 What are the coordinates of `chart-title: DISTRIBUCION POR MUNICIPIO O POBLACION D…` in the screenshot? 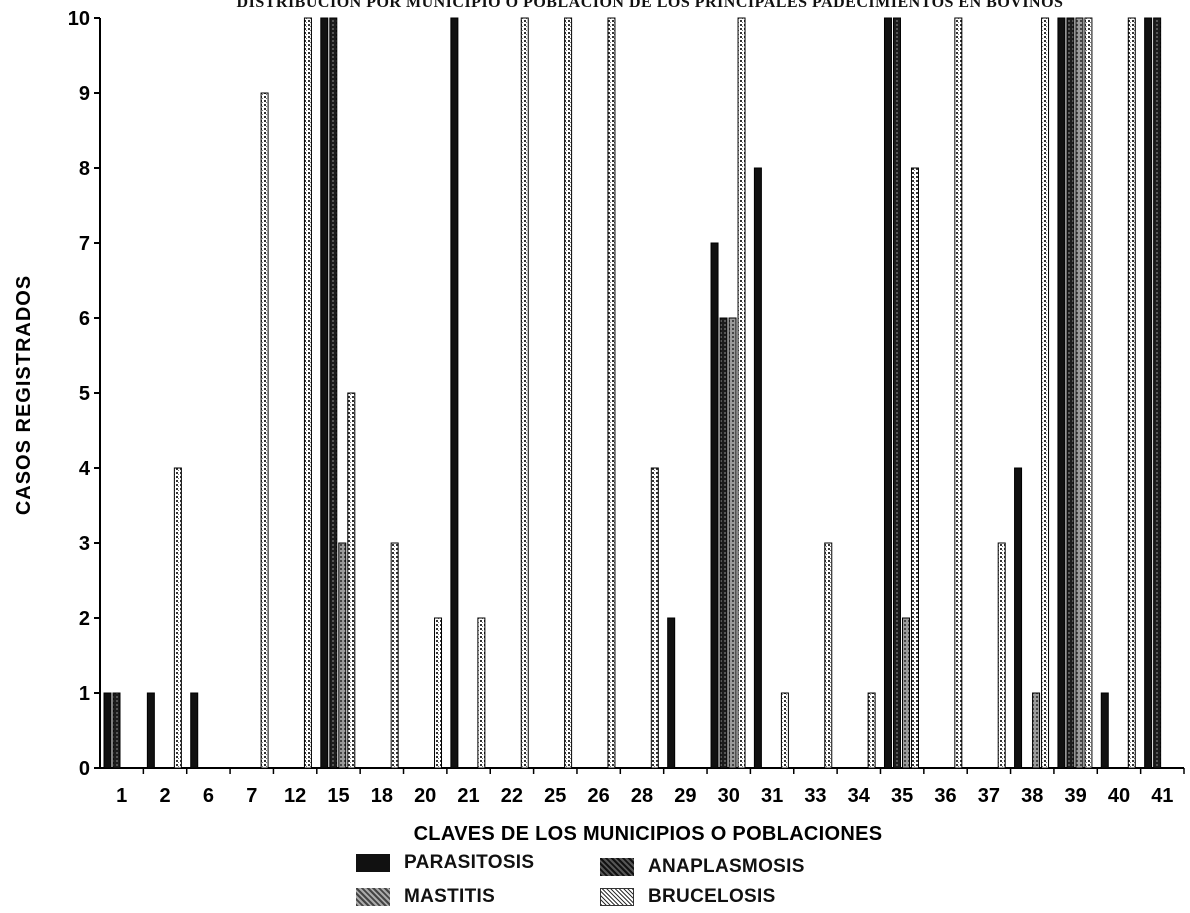 It's located at (650, 5).